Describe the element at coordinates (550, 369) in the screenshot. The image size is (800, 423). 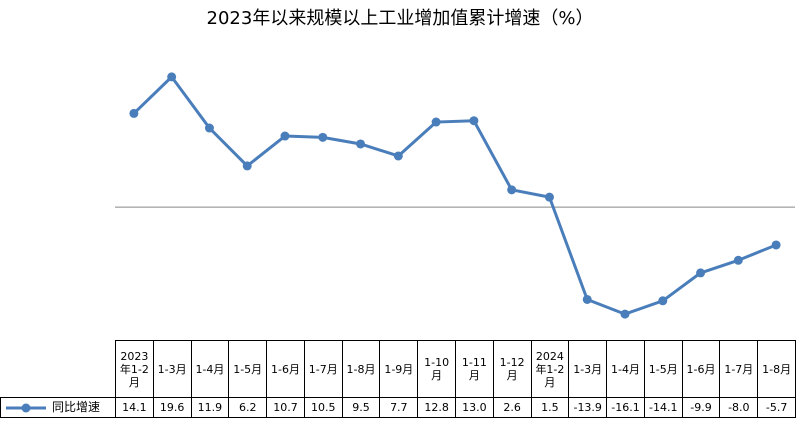
I see `table-header: 2024年1-2月` at that location.